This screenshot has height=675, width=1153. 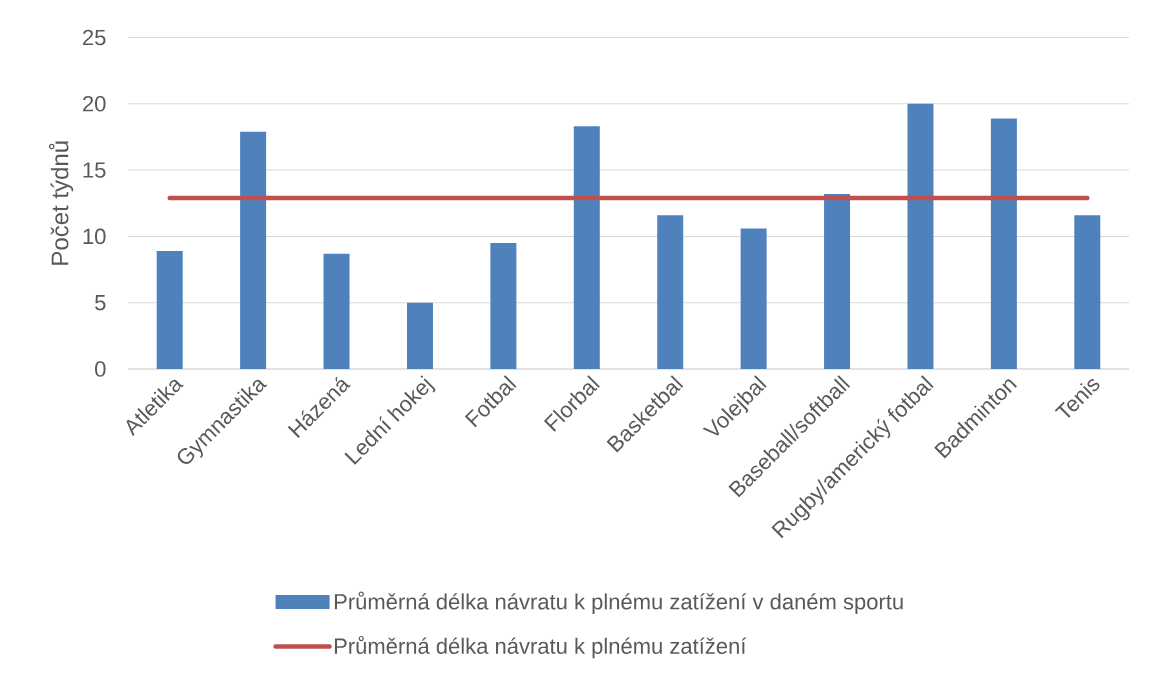 I want to click on y-tick-label: 0, so click(x=100, y=369).